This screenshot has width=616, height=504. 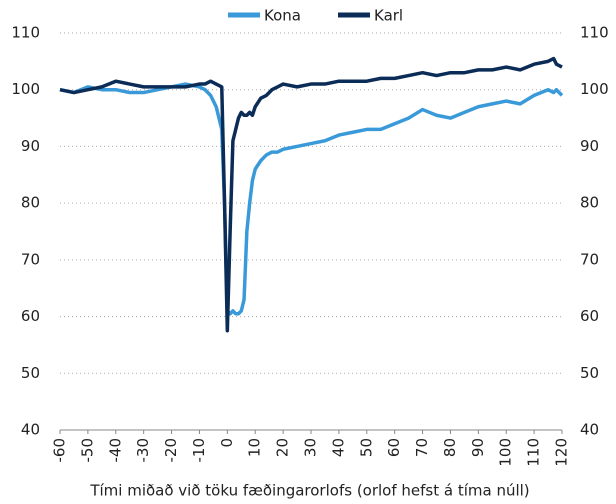 What do you see at coordinates (255, 447) in the screenshot?
I see `x-tick-label: 10` at bounding box center [255, 447].